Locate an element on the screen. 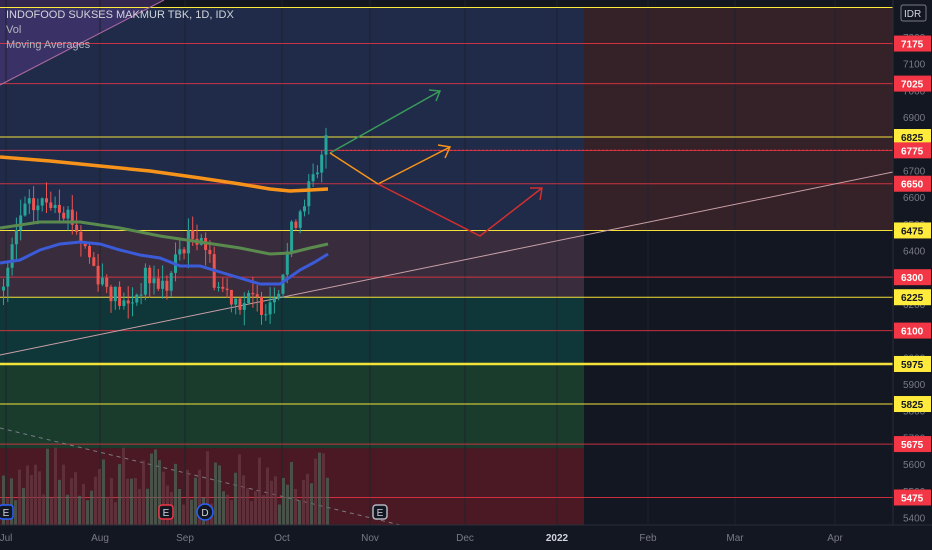 The image size is (932, 550). price-level-tag: 7025 is located at coordinates (912, 85).